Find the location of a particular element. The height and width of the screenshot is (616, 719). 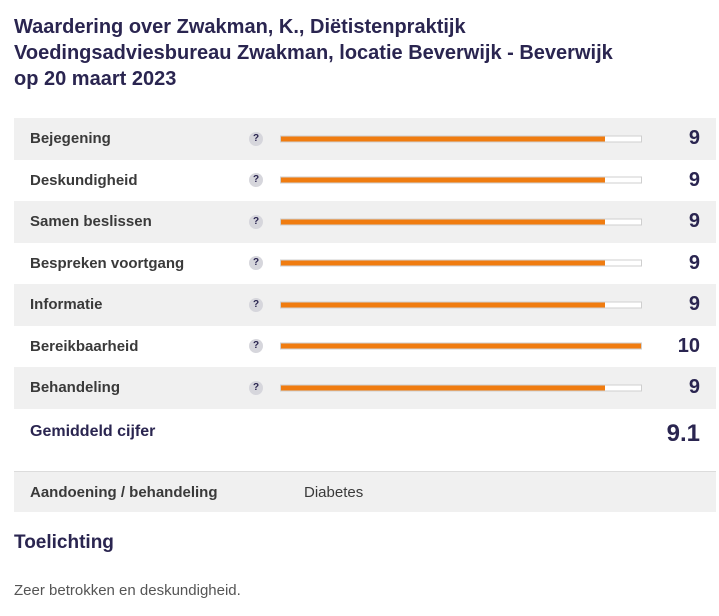

rating-row-bespreken-voortgang: Bespreken voortgang ? 9 is located at coordinates (365, 264).